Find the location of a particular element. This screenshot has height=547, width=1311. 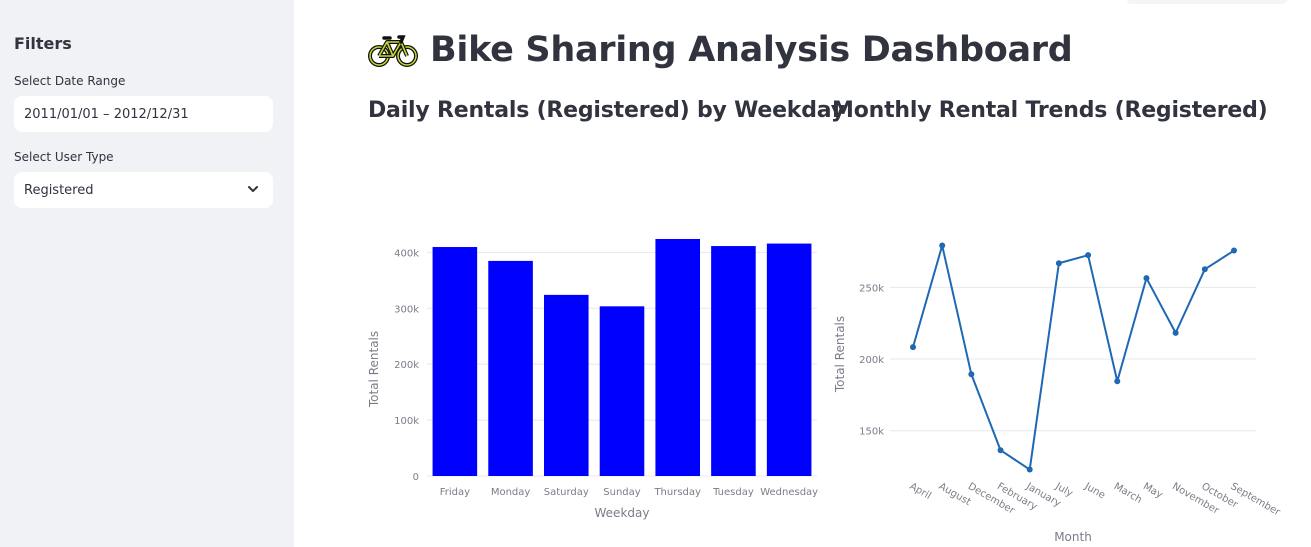

bar-chart-title: Daily Rentals (Registered) by Weekday is located at coordinates (606, 110).